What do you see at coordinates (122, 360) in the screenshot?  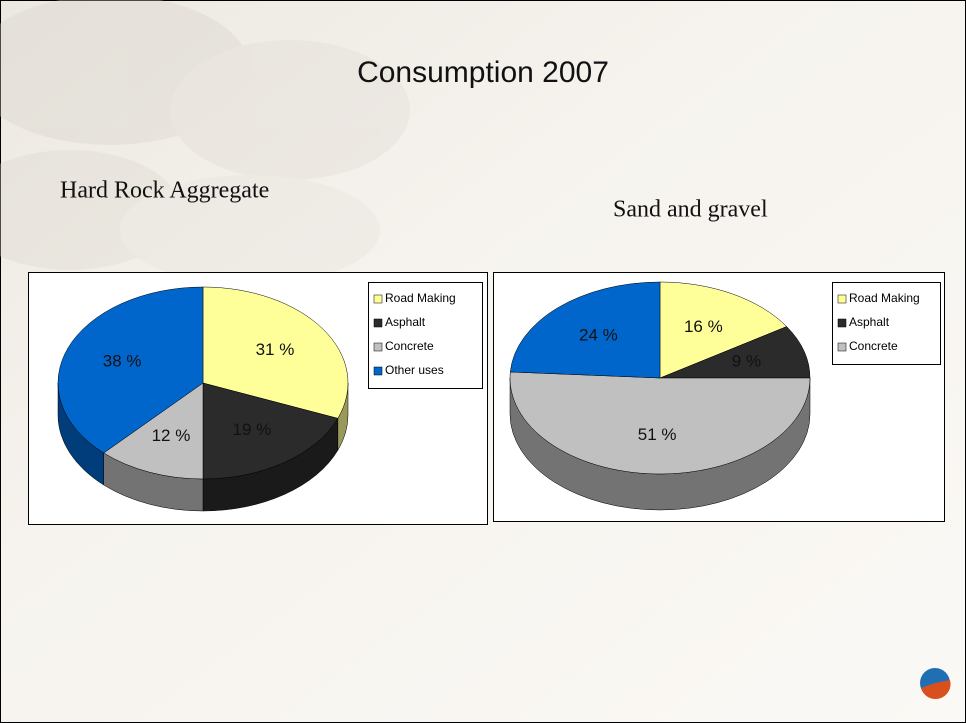 I see `data-label: 38 %` at bounding box center [122, 360].